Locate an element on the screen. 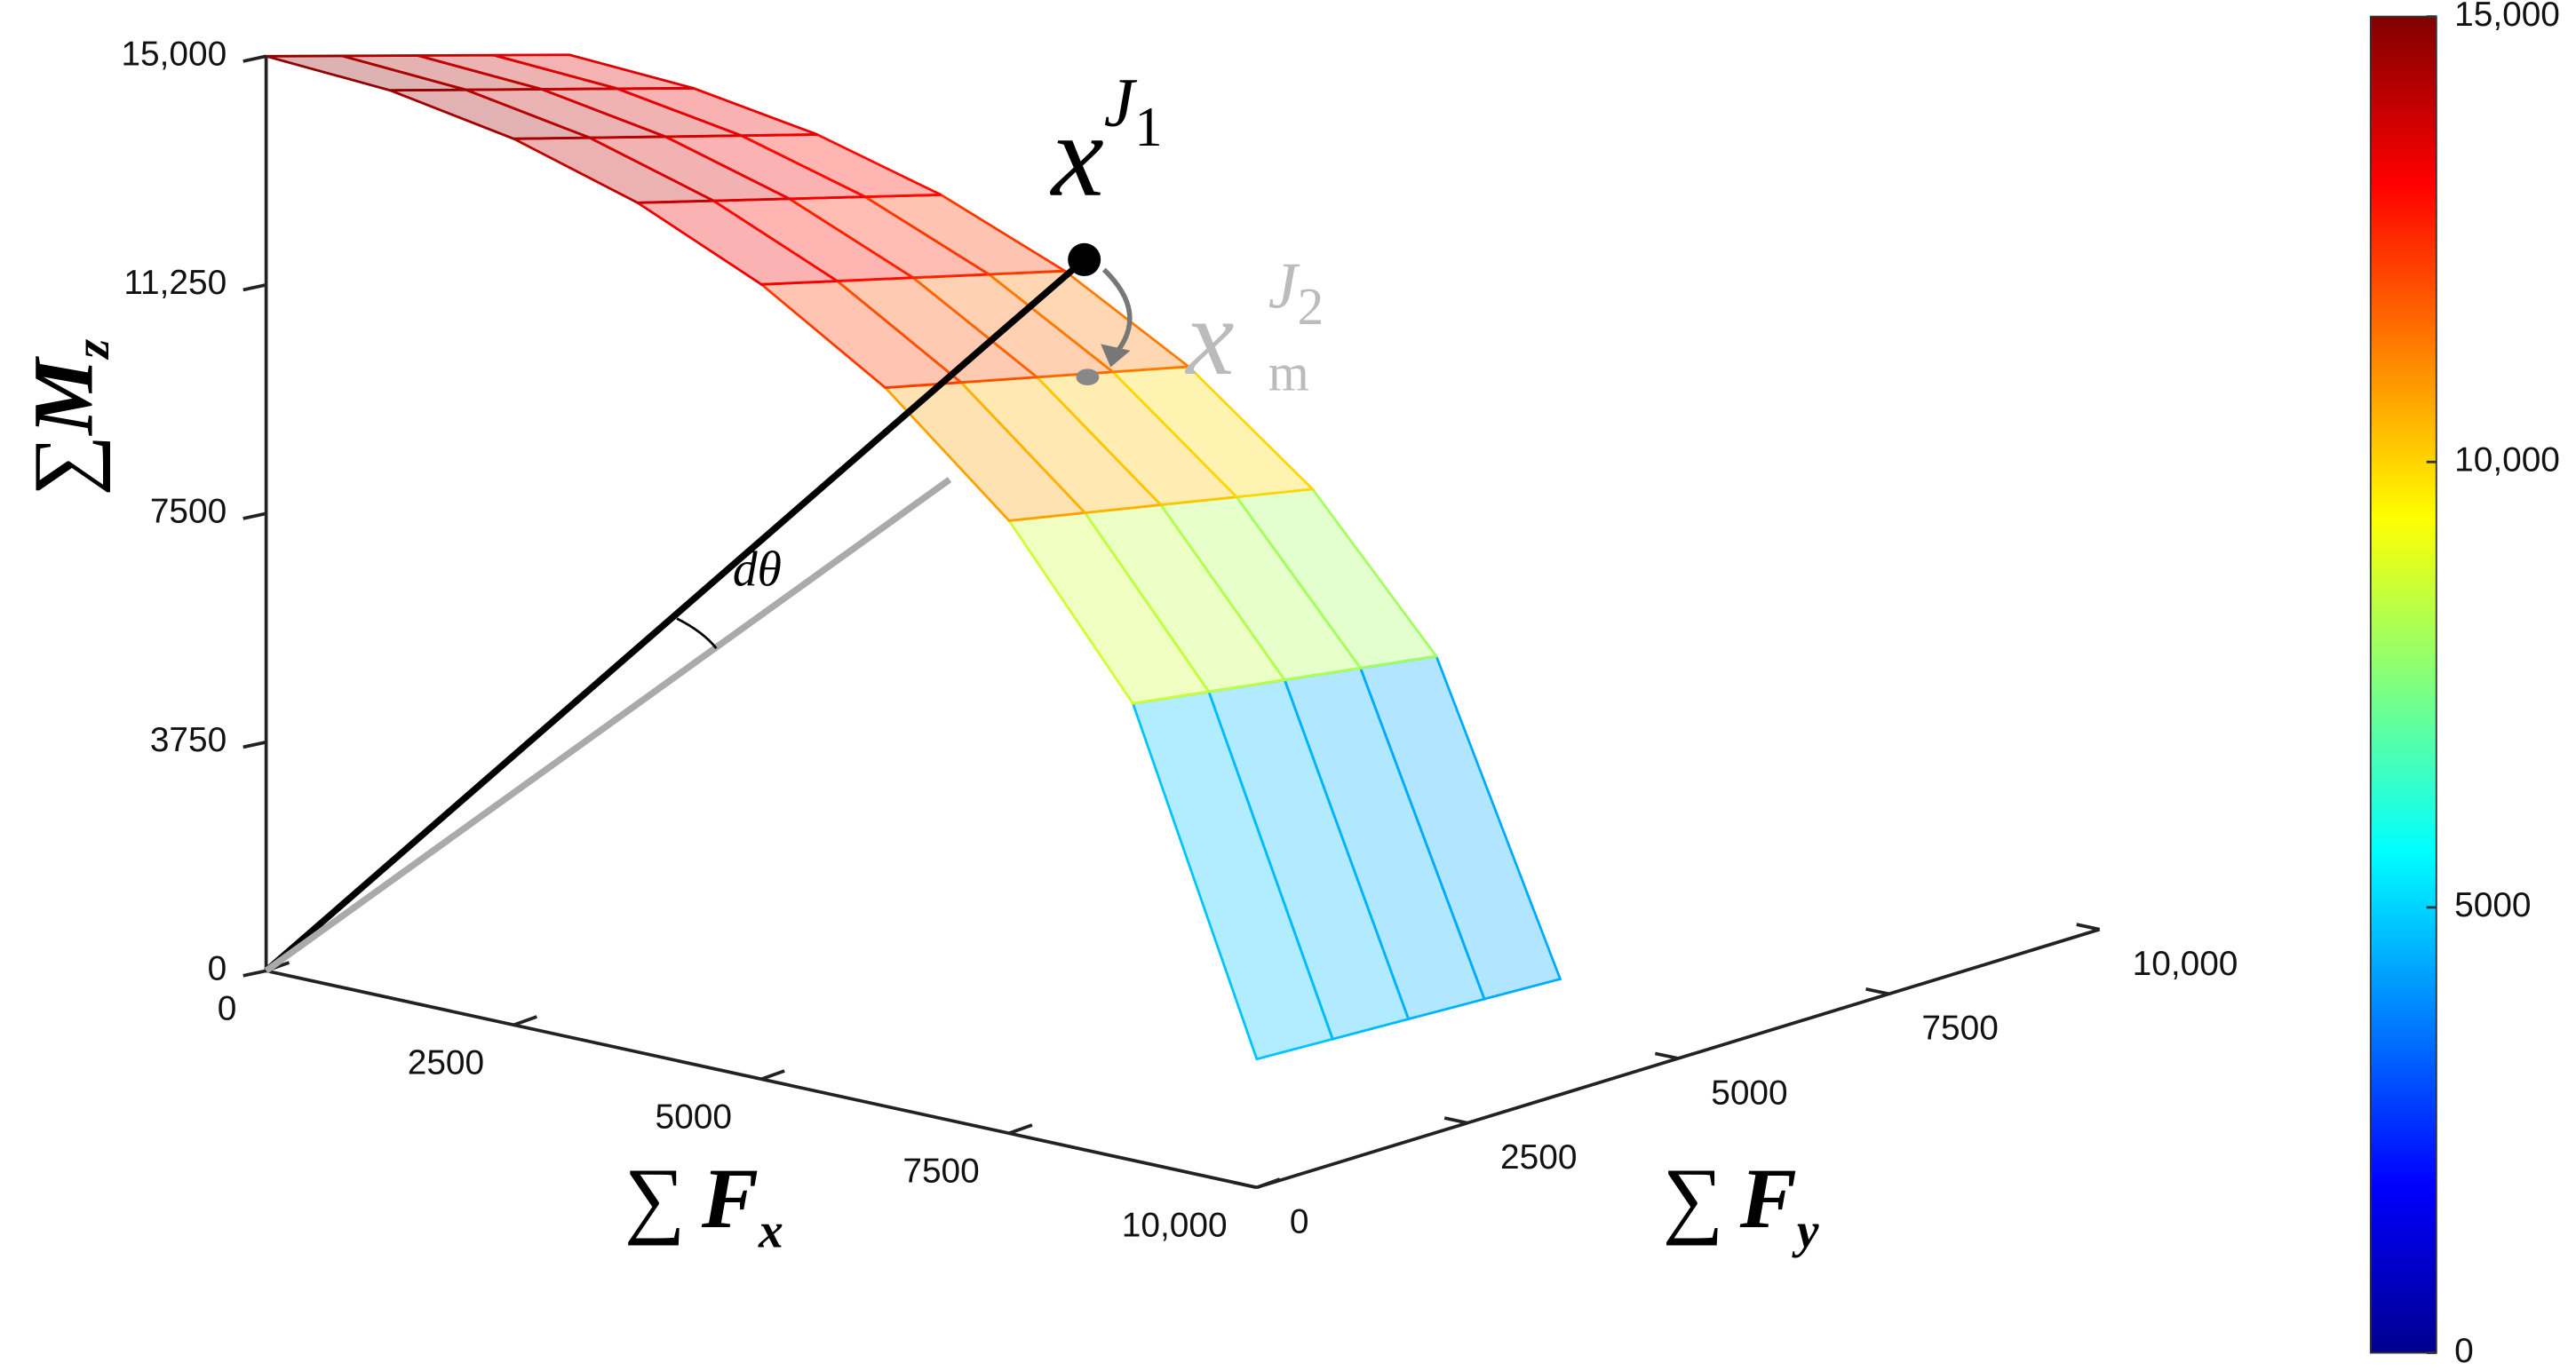  z-tick-label: 11,250 is located at coordinates (175, 283).